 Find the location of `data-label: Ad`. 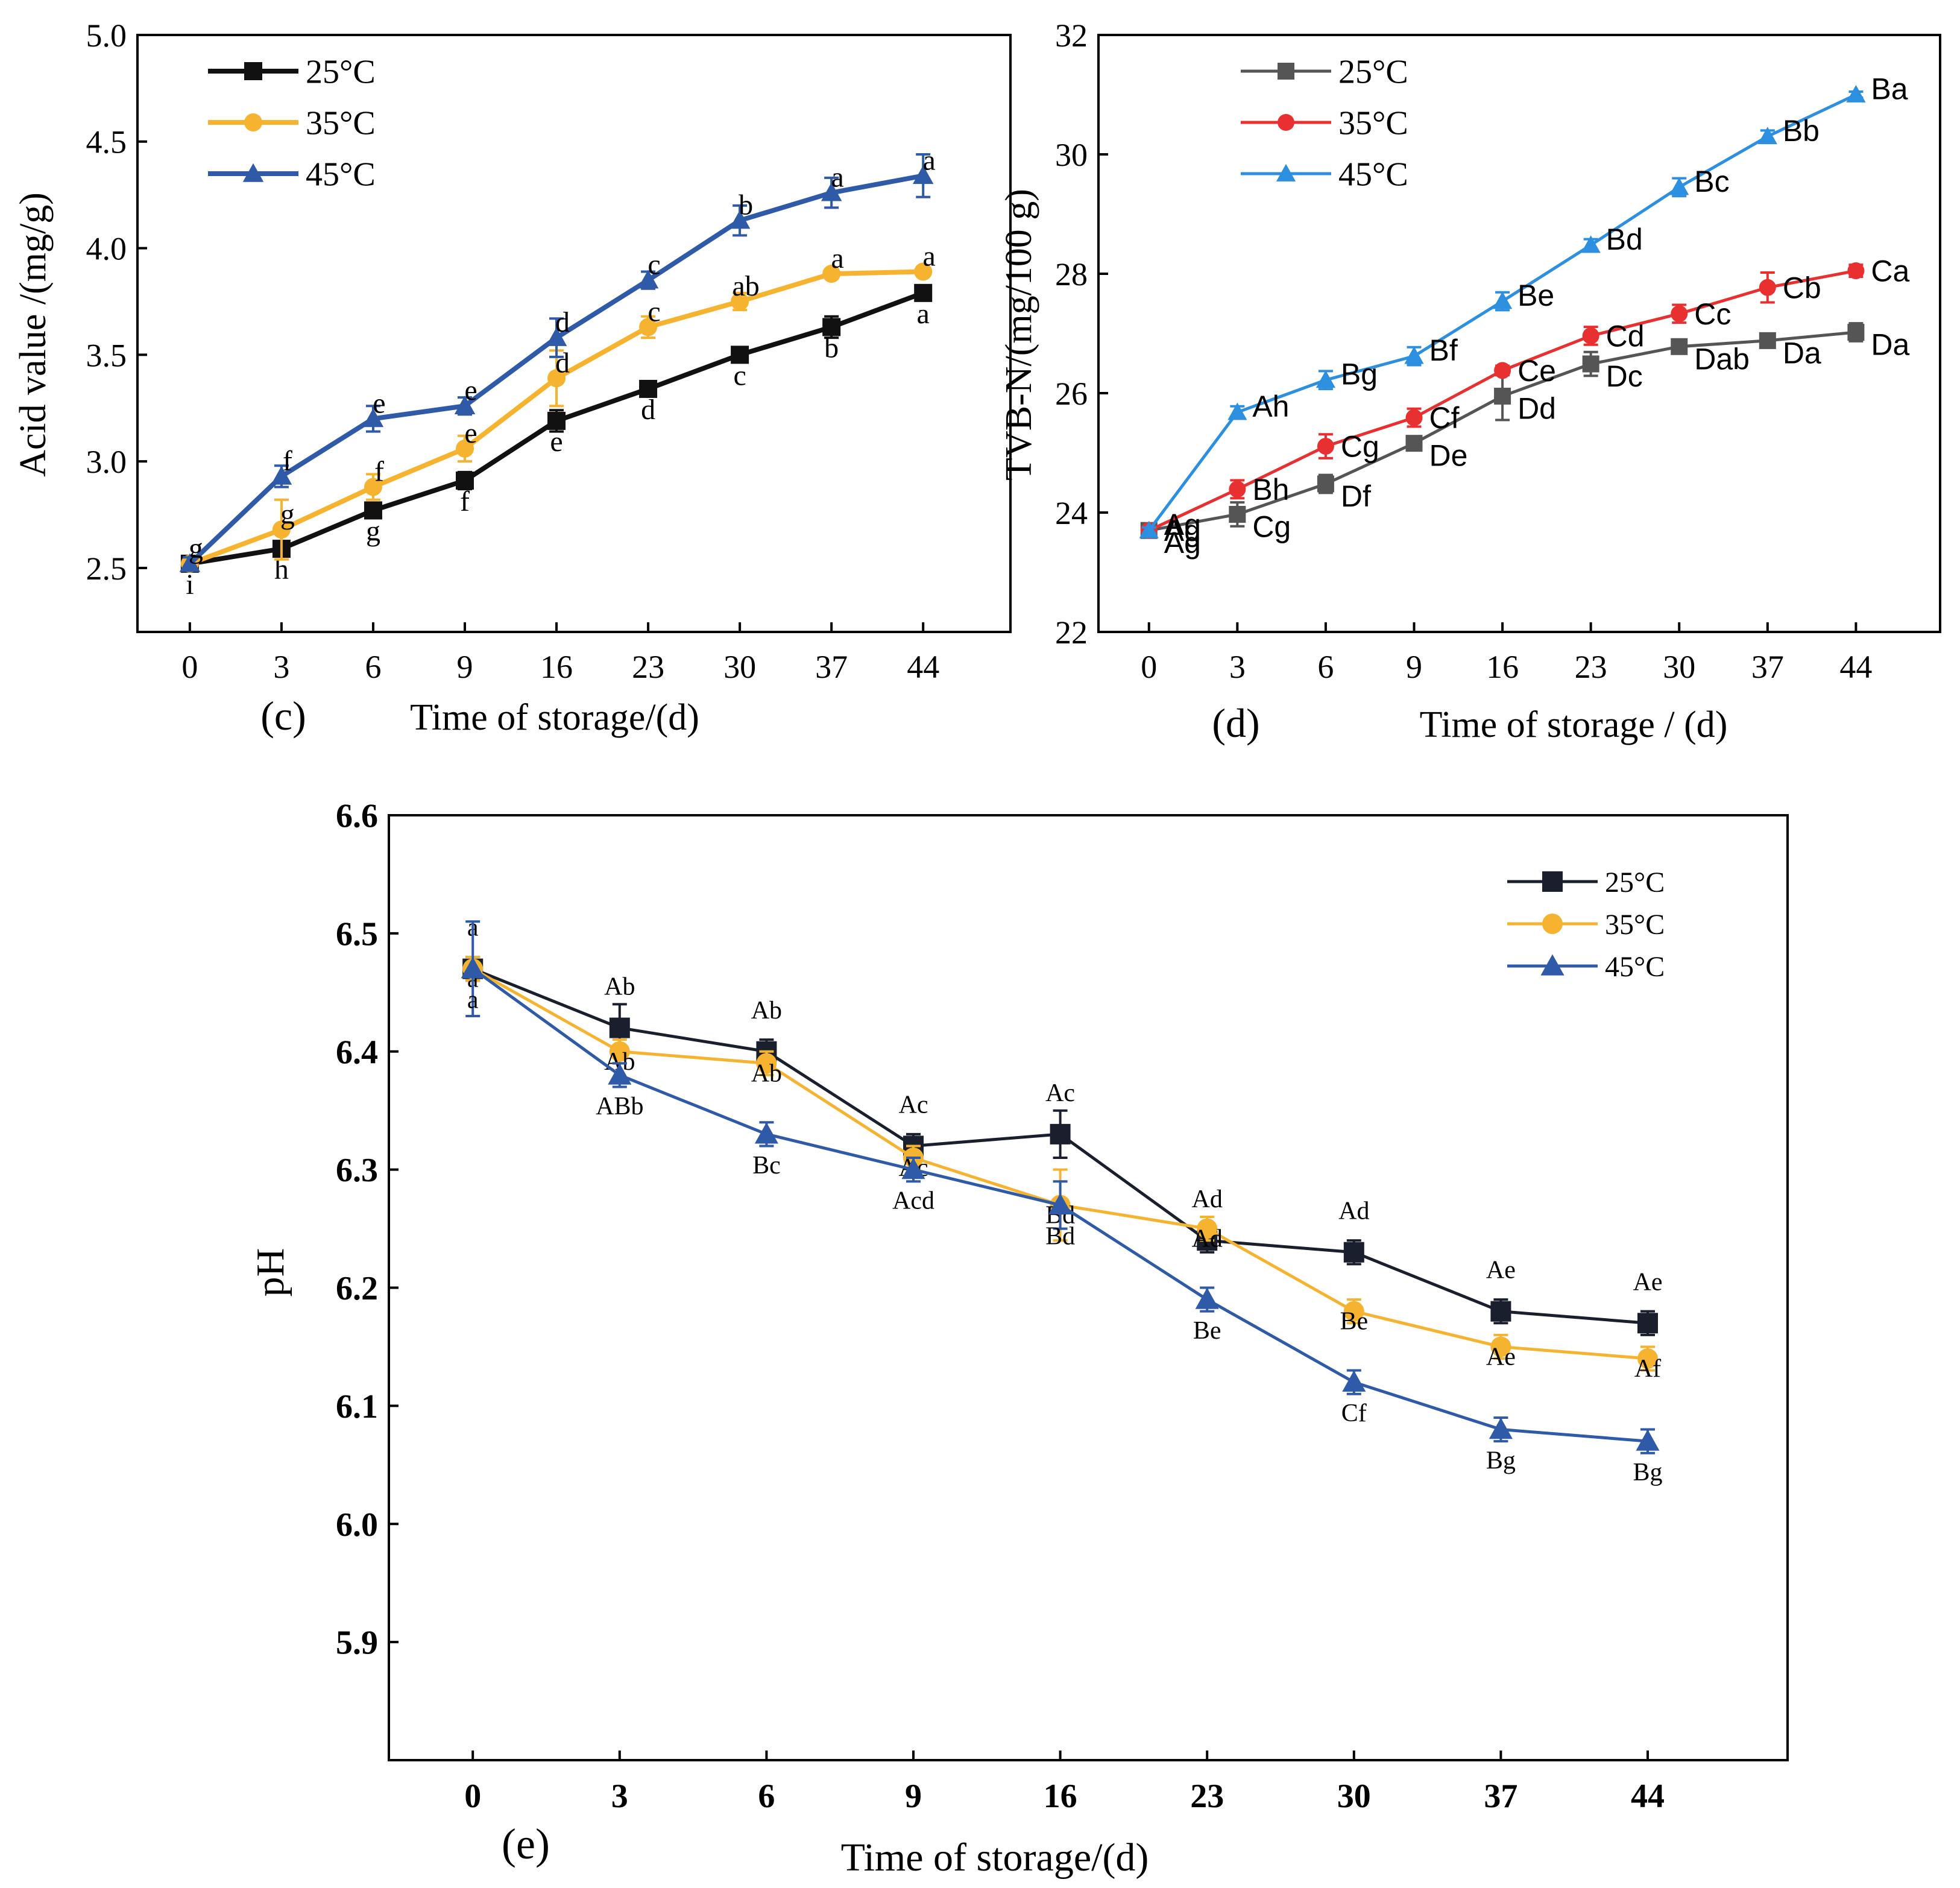

data-label: Ad is located at coordinates (1208, 1199).